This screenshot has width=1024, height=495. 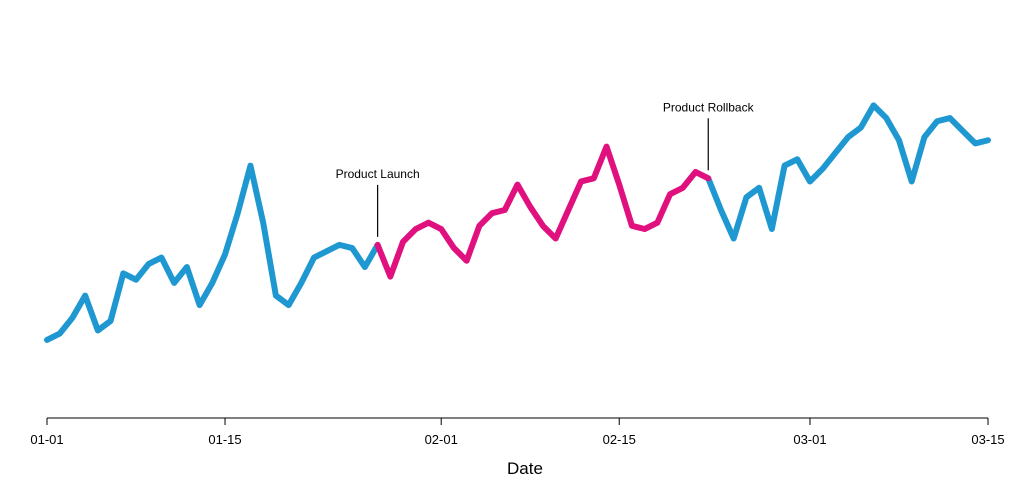 What do you see at coordinates (525, 468) in the screenshot?
I see `x-axis-title: Date` at bounding box center [525, 468].